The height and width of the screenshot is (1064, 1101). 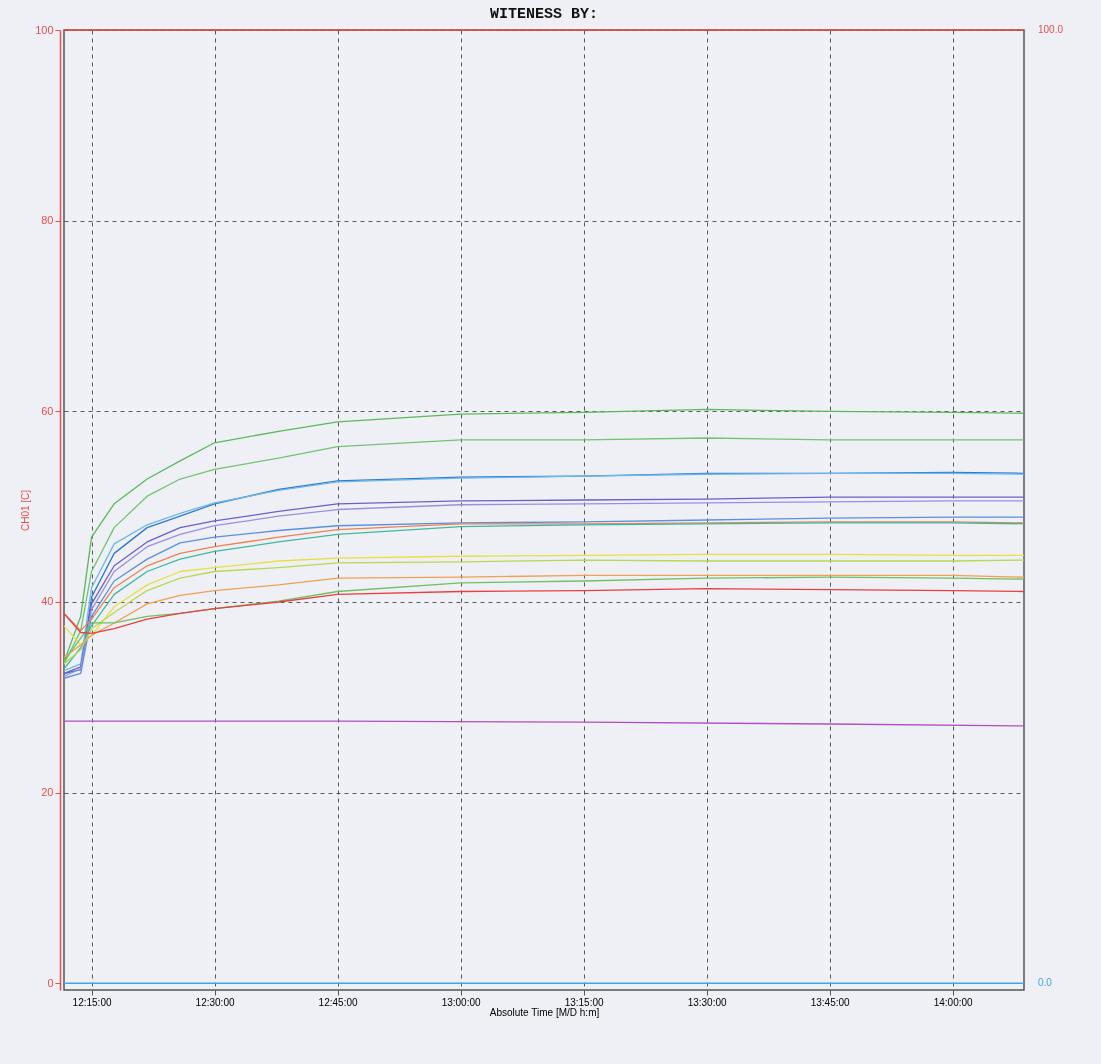 I want to click on y-tick-label: 0, so click(x=50, y=982).